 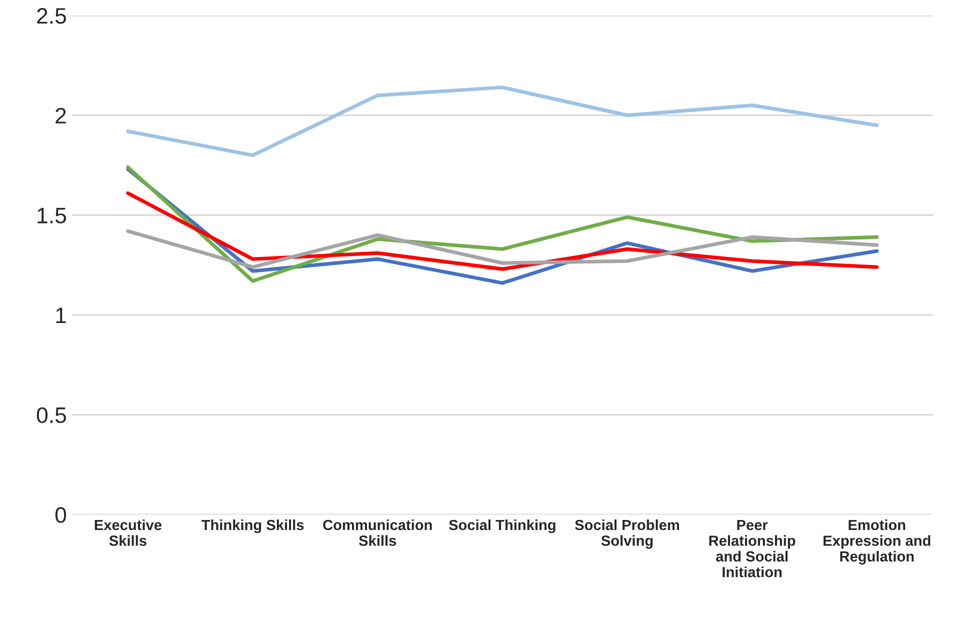 What do you see at coordinates (52, 216) in the screenshot?
I see `y-tick-label: 1.5` at bounding box center [52, 216].